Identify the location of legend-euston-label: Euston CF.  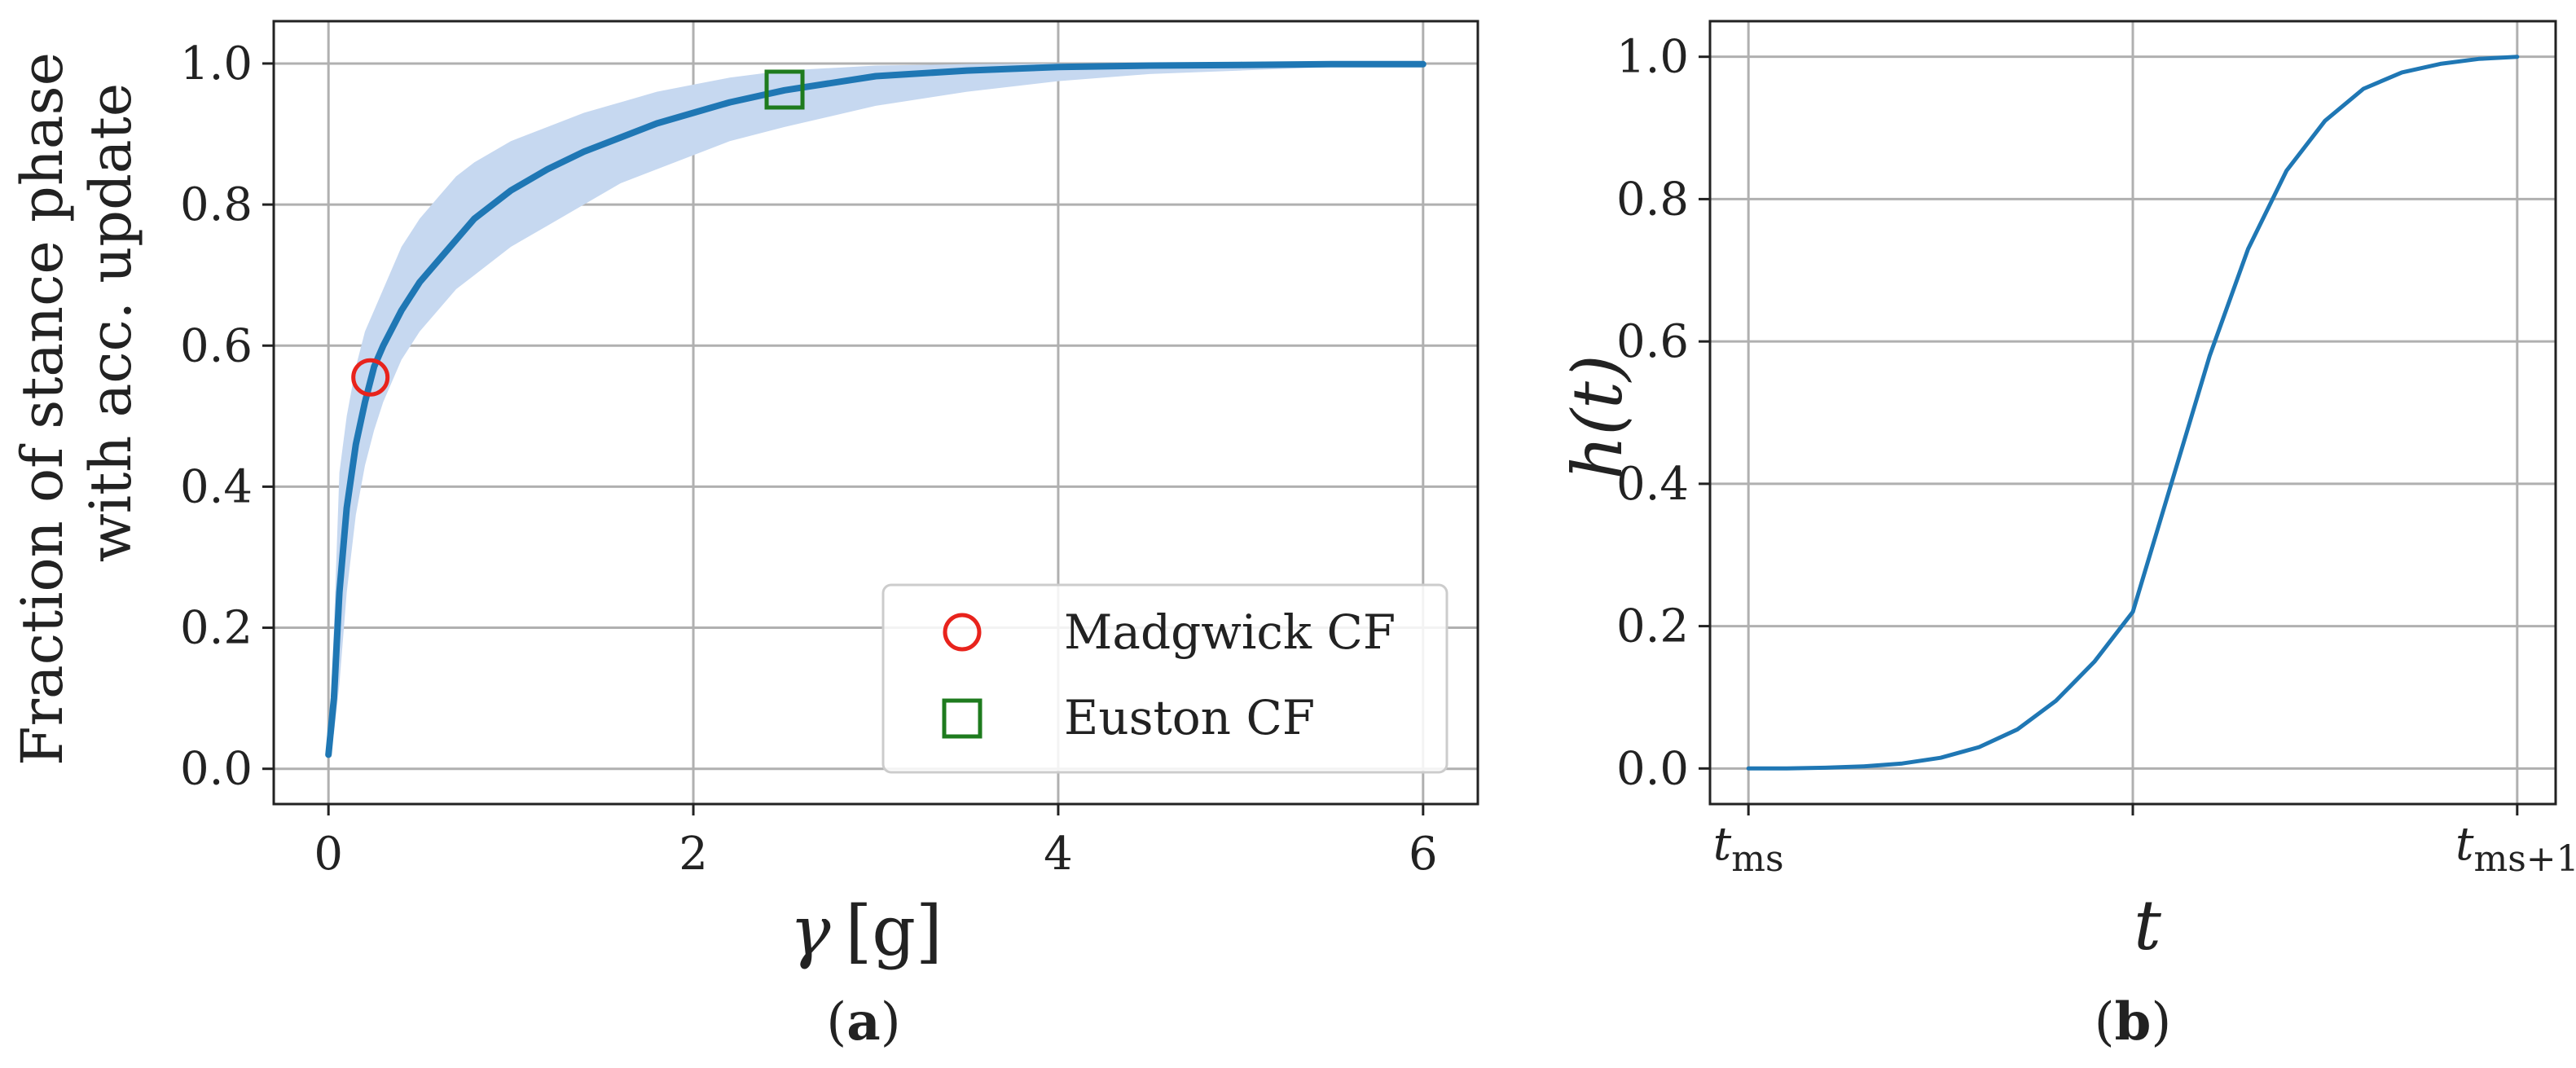
(1189, 717).